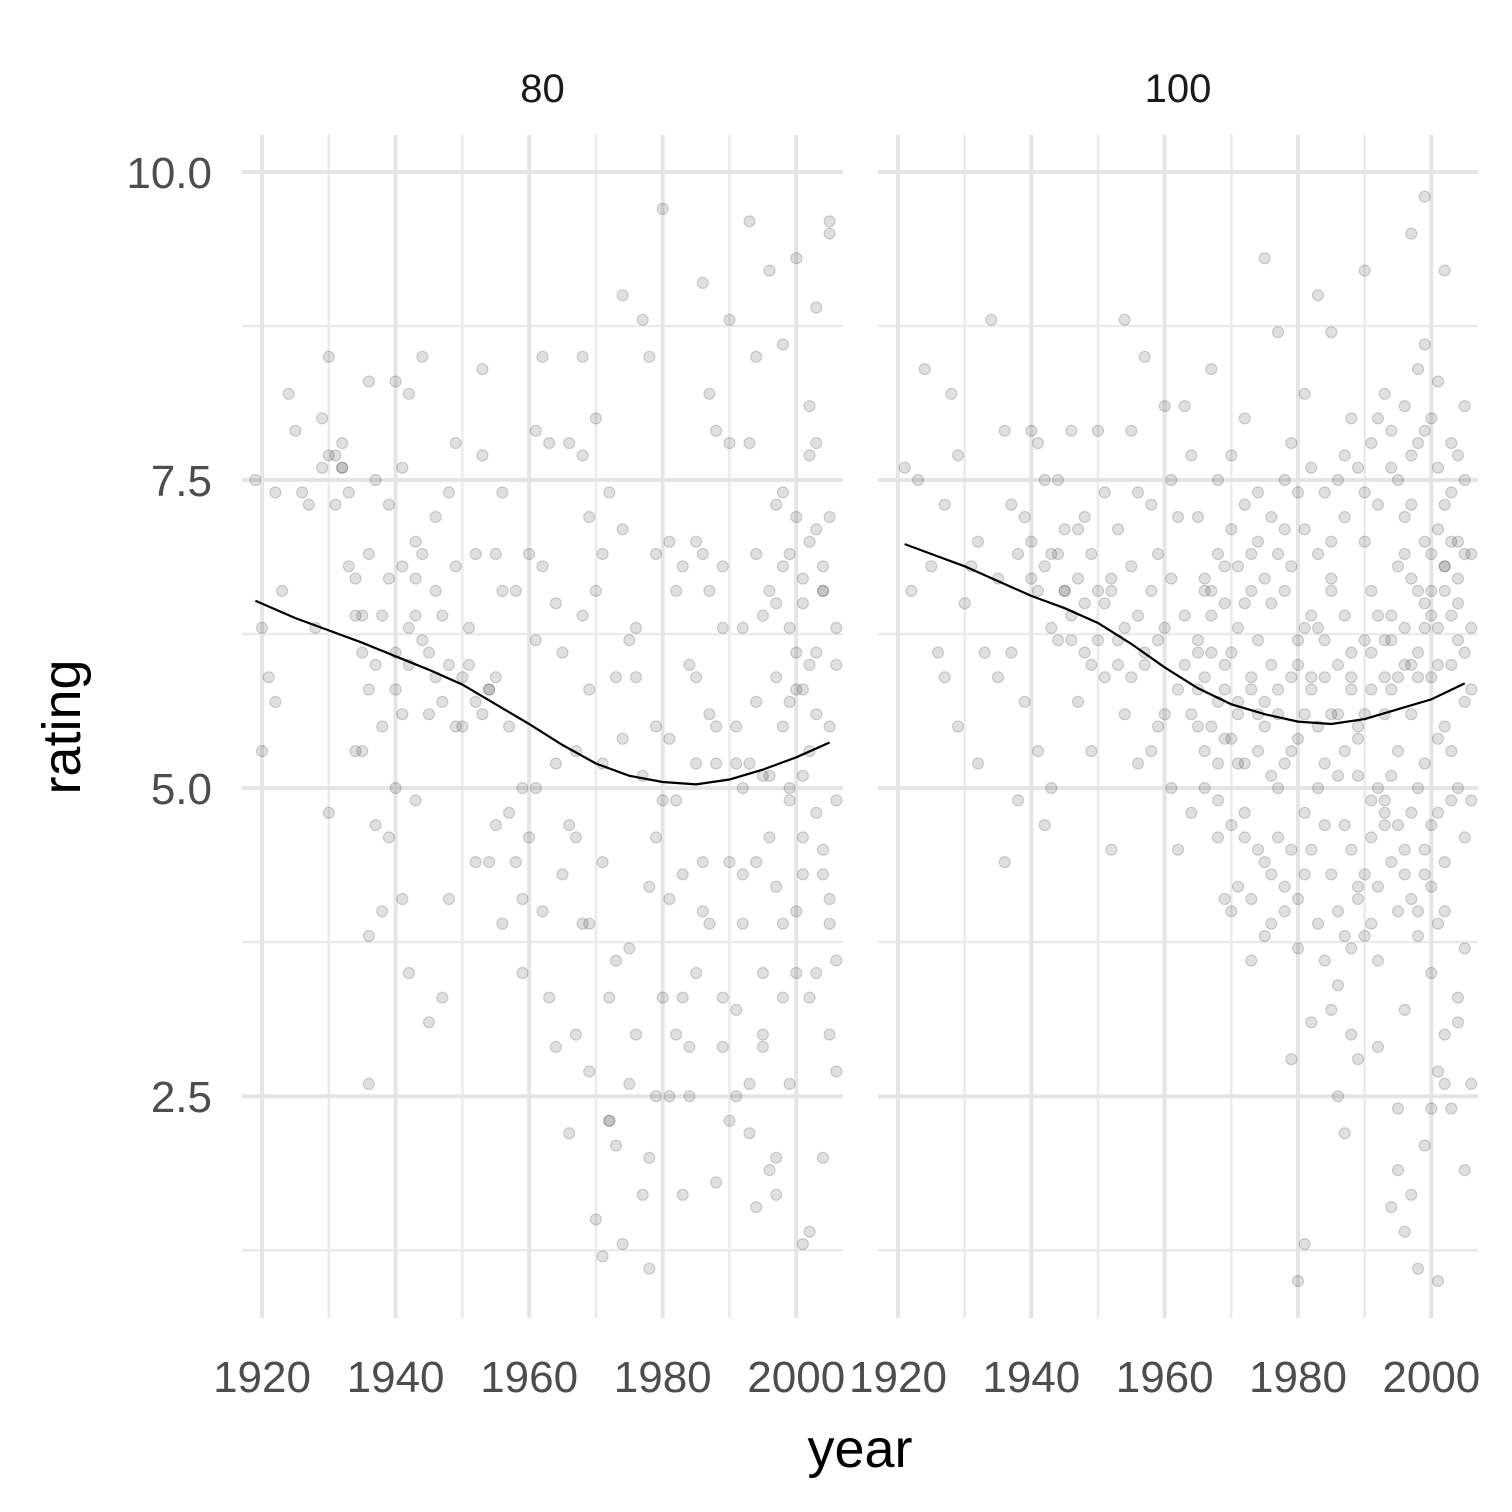  What do you see at coordinates (529, 1377) in the screenshot?
I see `panel-80-x-tick-labels: 1920 1940 1960 1980 2000` at bounding box center [529, 1377].